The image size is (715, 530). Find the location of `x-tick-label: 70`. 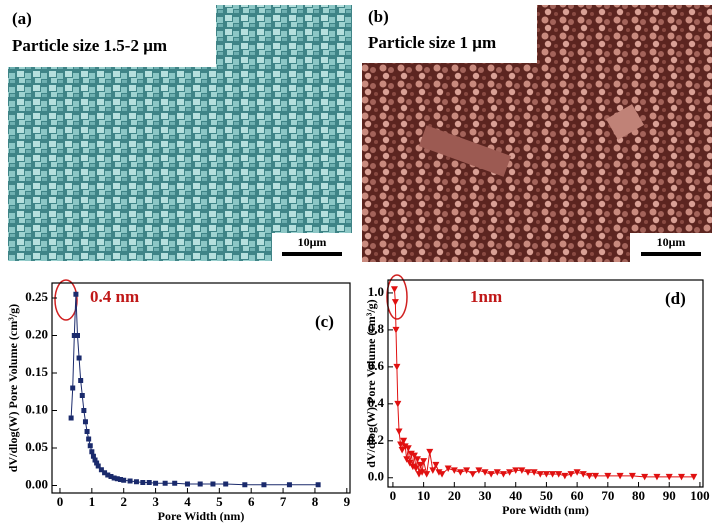

x-tick-label: 70 is located at coordinates (607, 495).